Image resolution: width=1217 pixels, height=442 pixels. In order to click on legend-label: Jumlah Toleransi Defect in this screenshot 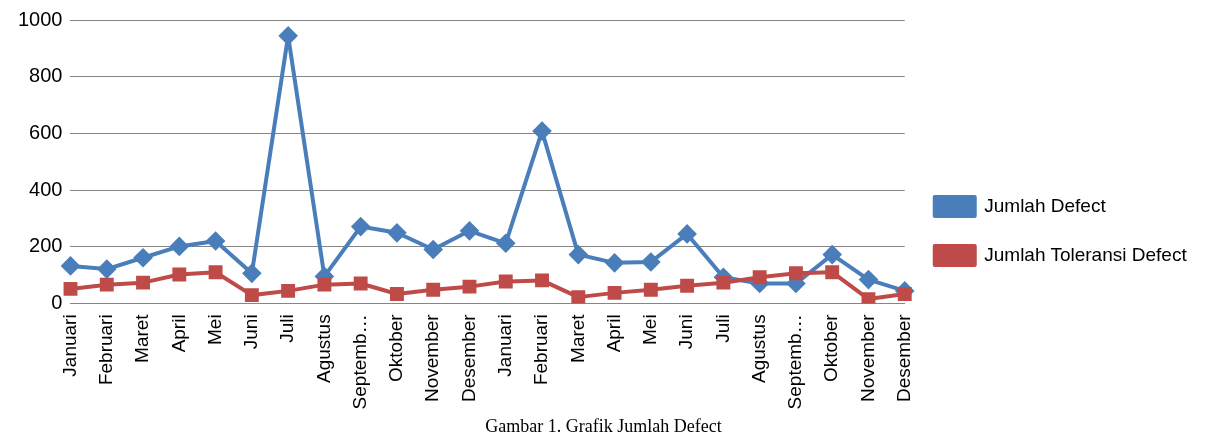, I will do `click(1086, 254)`.